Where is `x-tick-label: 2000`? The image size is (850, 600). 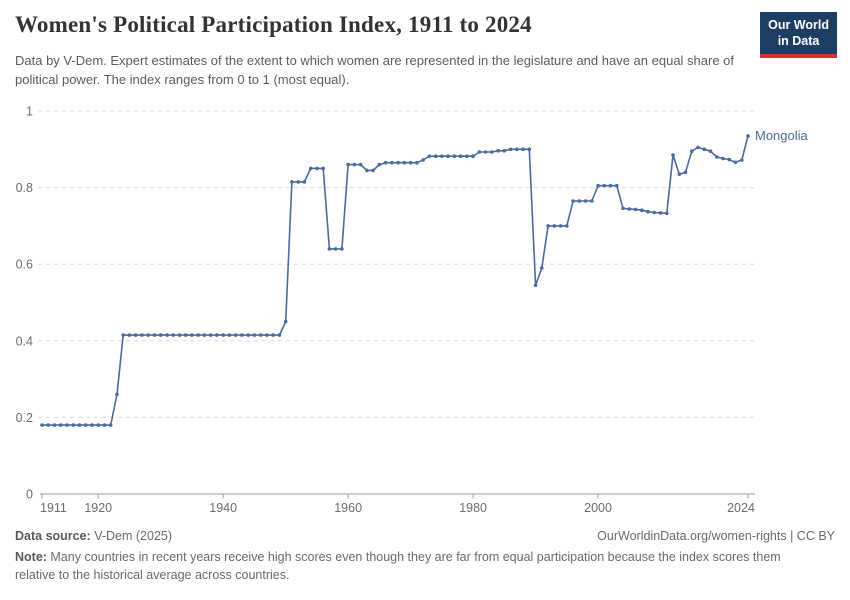 x-tick-label: 2000 is located at coordinates (598, 508).